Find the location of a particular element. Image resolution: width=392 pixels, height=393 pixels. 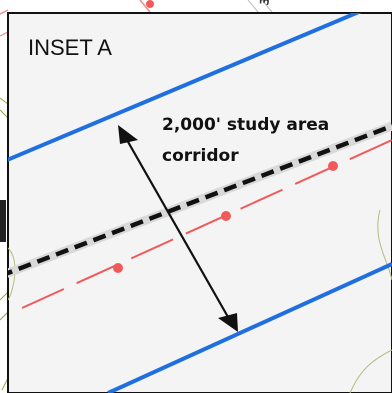

corridor-callout-line2: corridor is located at coordinates (200, 156).